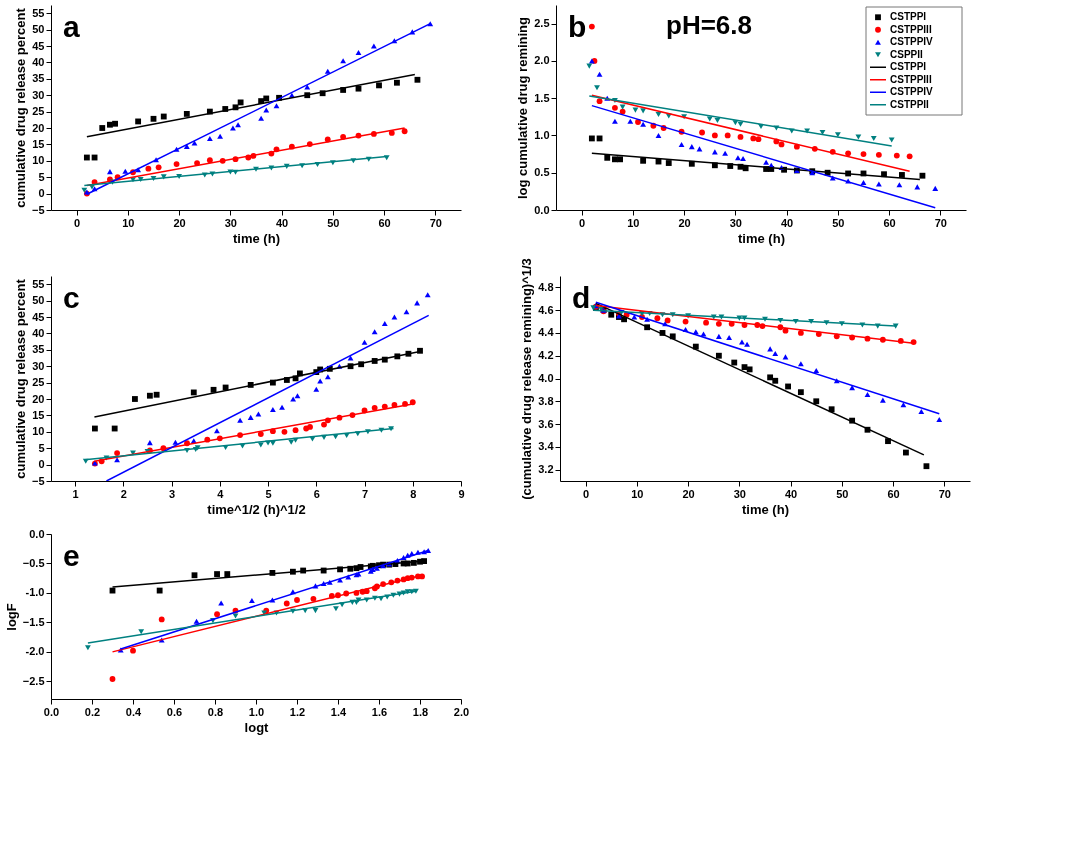 The height and width of the screenshot is (867, 1079). I want to click on y-tick-label: 2.5, so click(542, 23).